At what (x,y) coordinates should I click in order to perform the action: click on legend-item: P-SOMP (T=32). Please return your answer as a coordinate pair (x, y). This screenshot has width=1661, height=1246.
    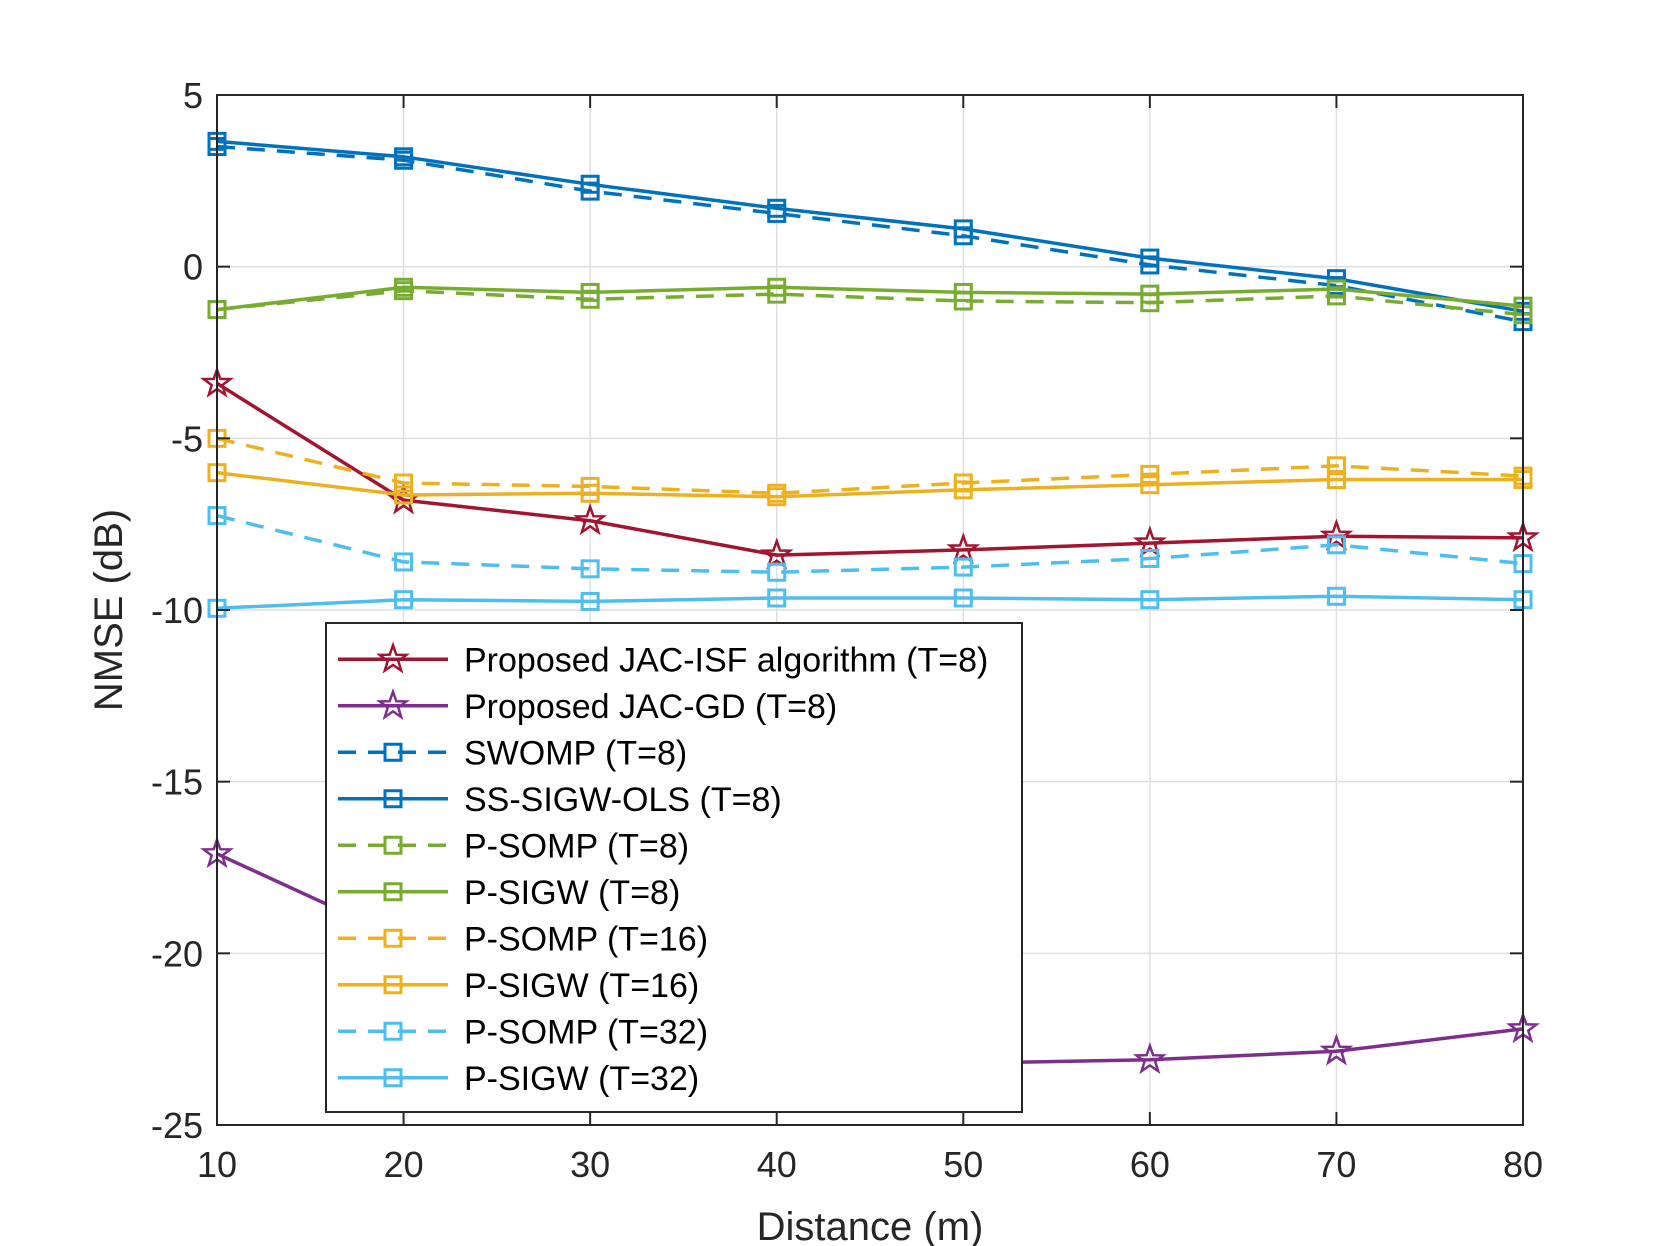
    Looking at the image, I should click on (523, 1032).